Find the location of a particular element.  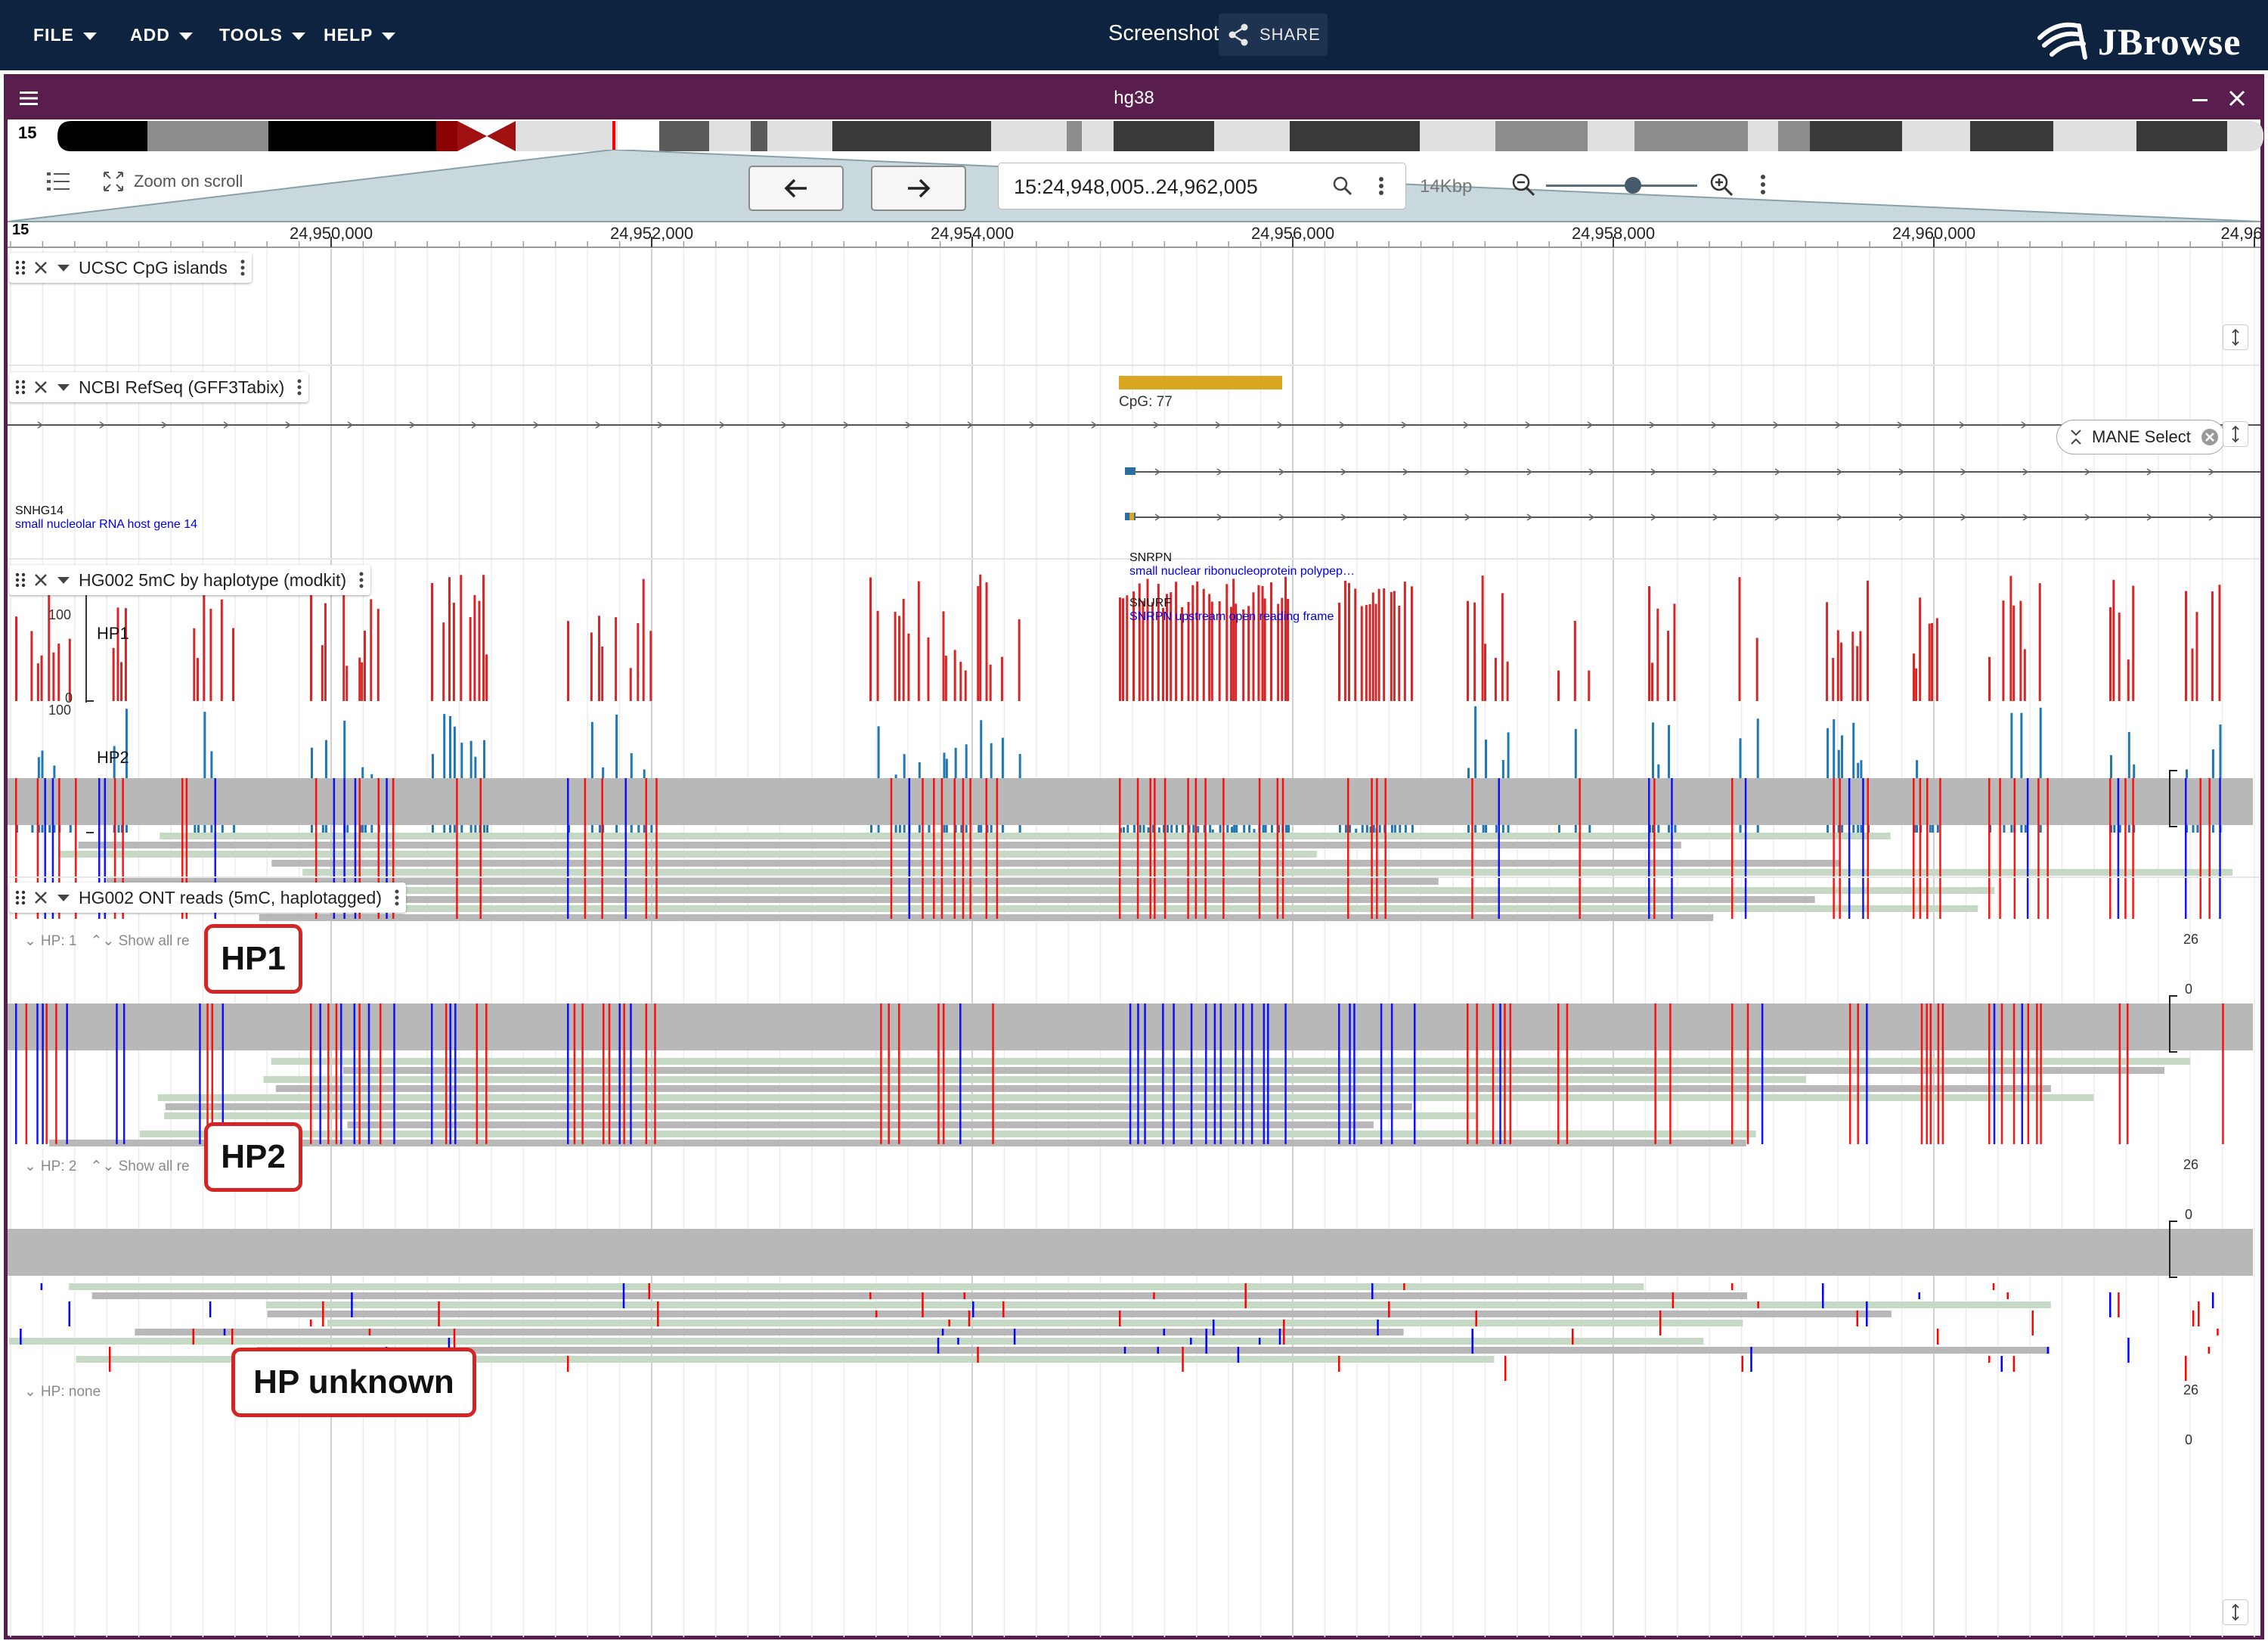

zoom-out-icon is located at coordinates (1523, 184).